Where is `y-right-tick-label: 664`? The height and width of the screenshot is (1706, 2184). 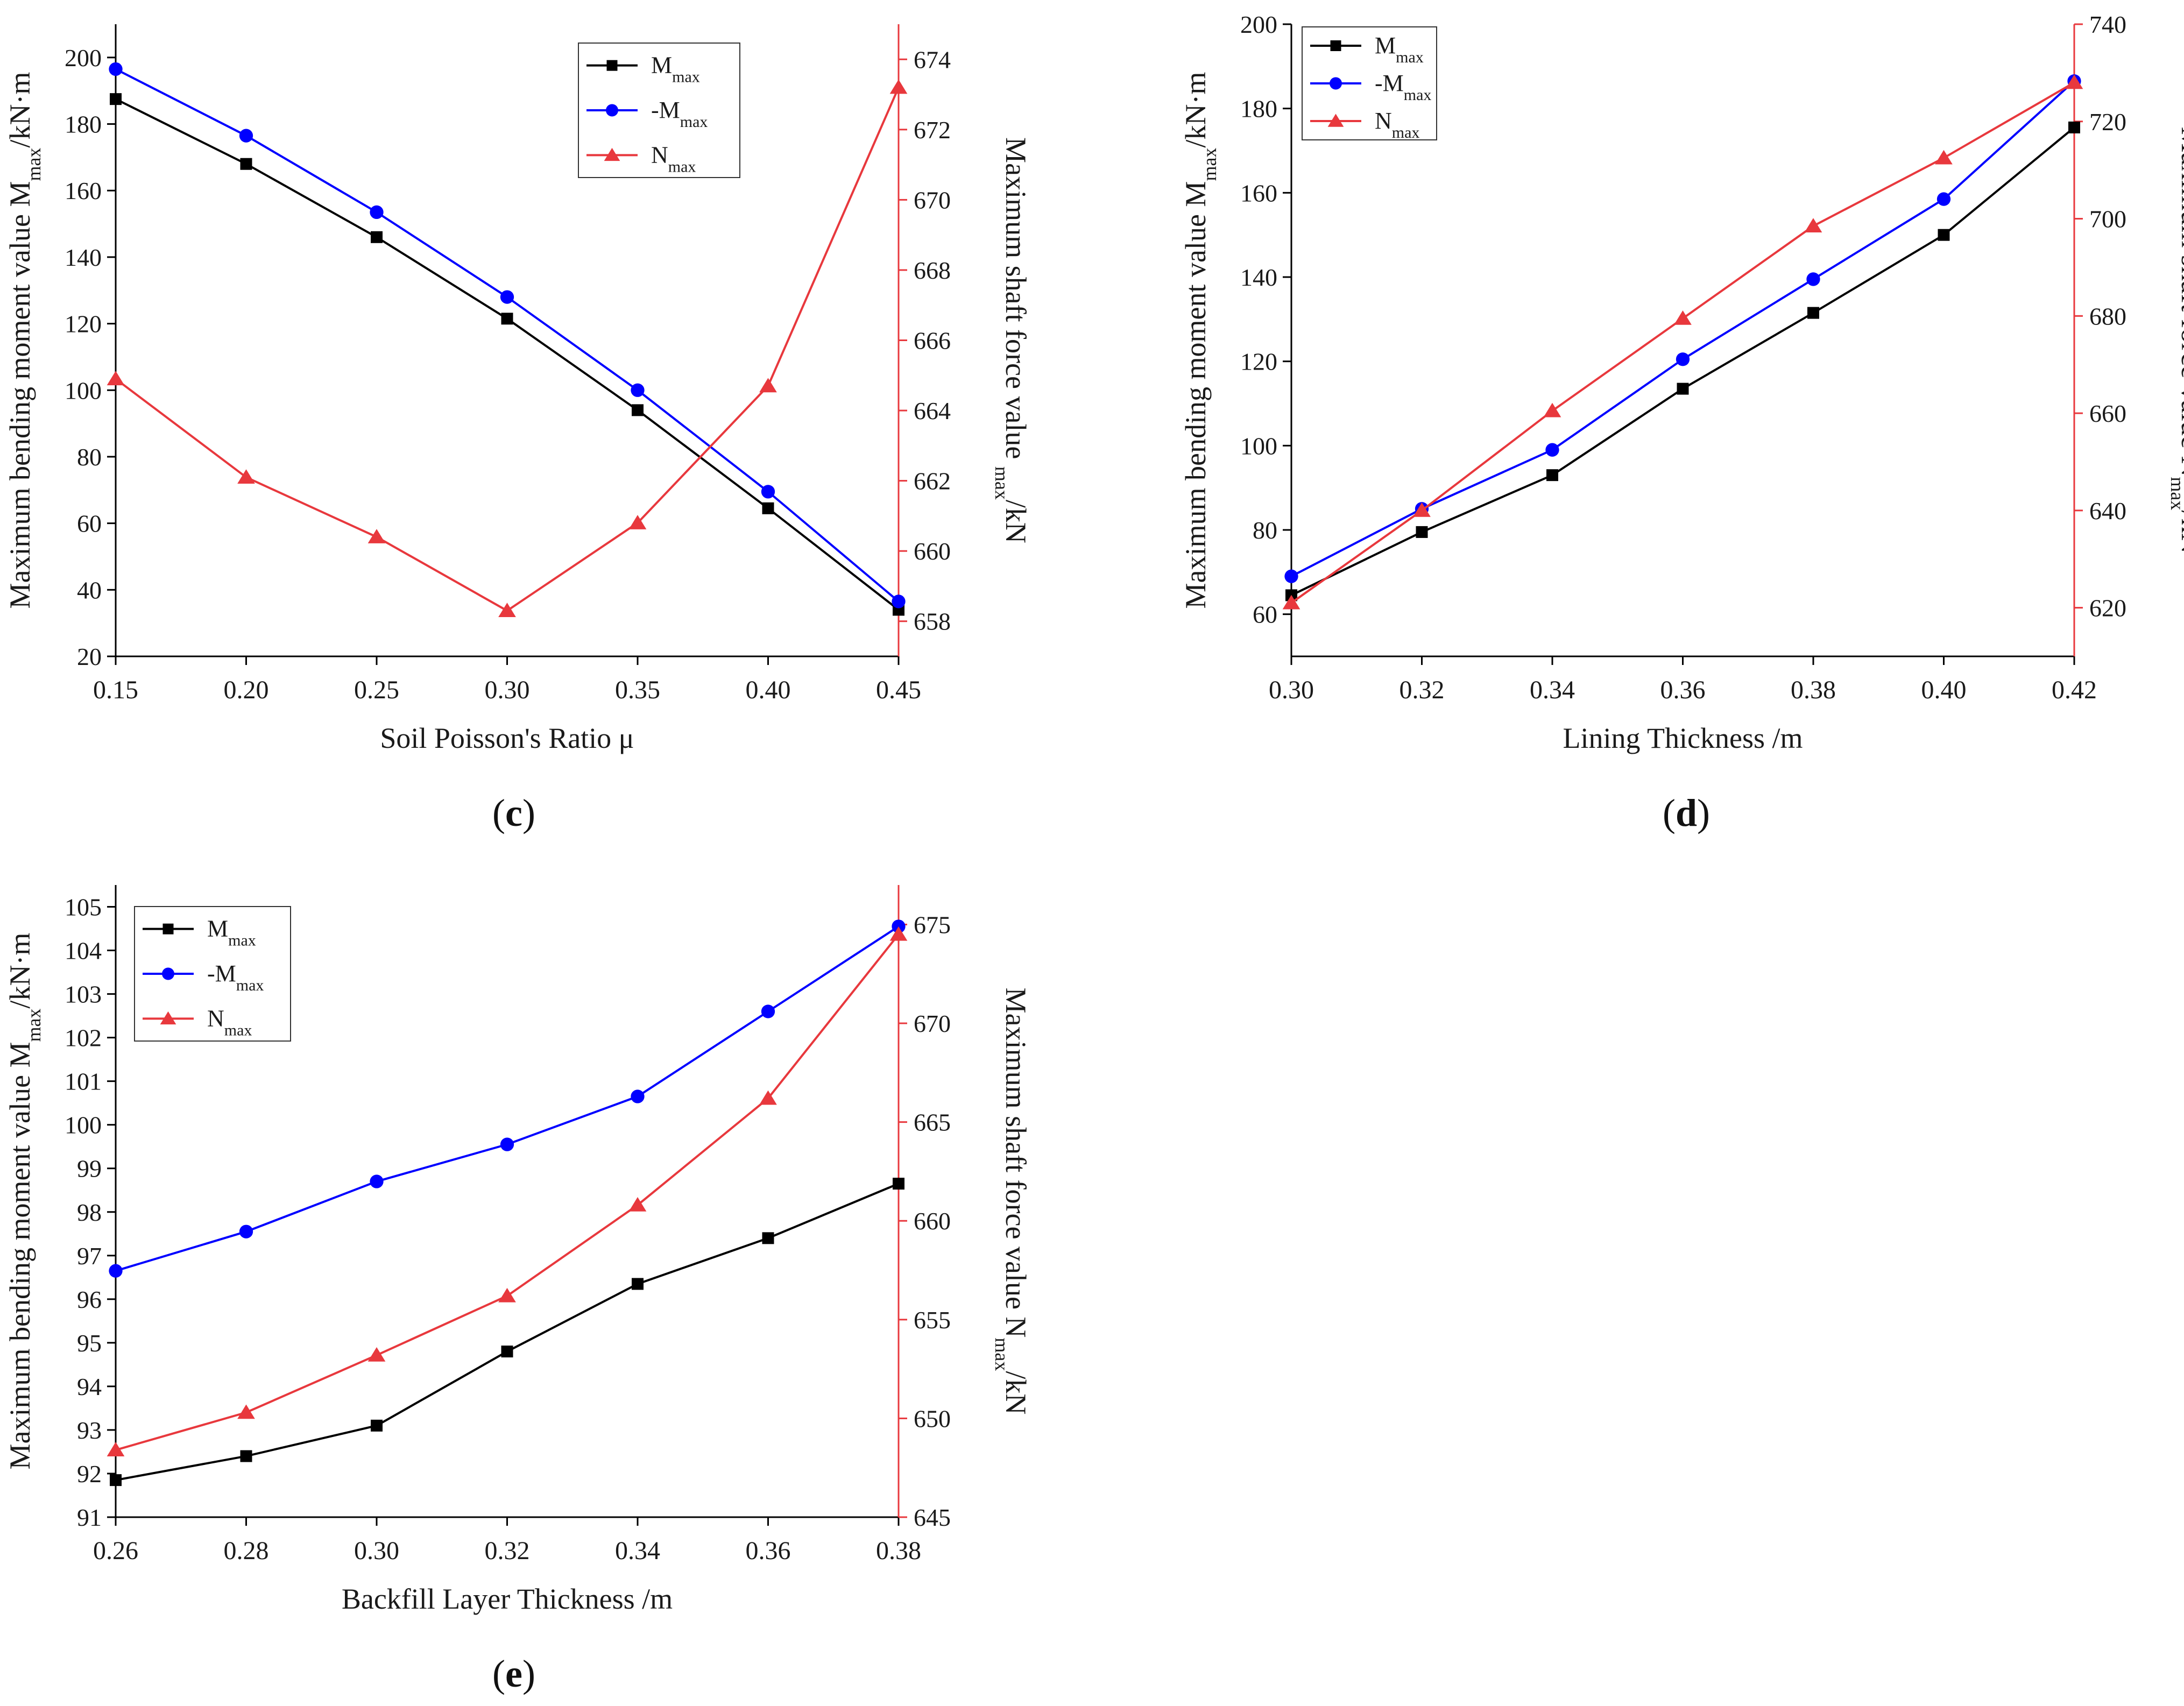 y-right-tick-label: 664 is located at coordinates (933, 410).